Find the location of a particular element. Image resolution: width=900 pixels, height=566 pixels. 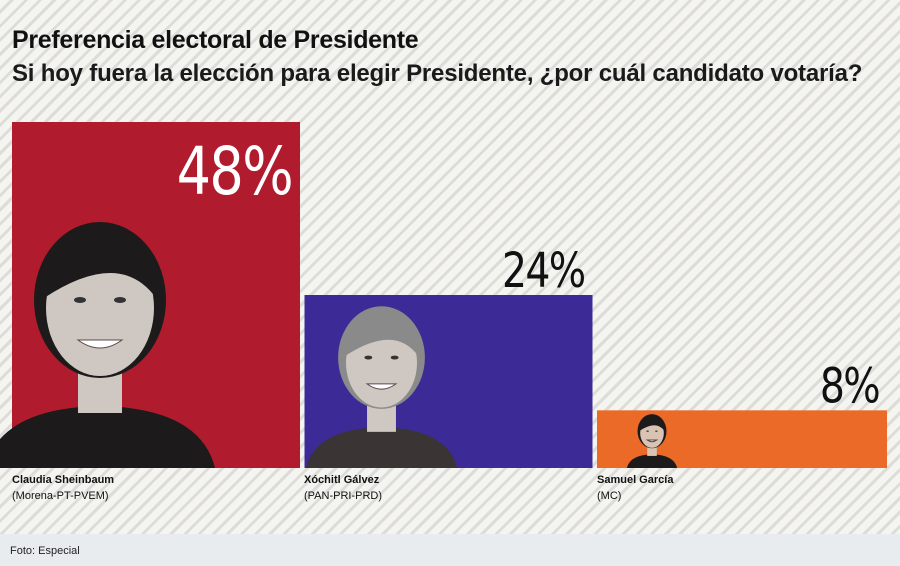

candidate-party: (MC) is located at coordinates (609, 496).